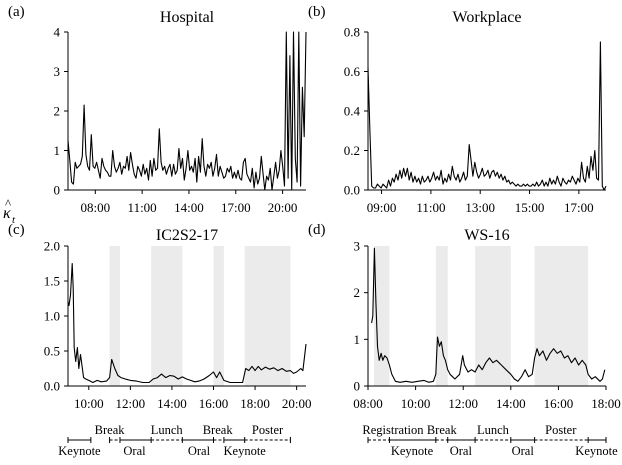  Describe the element at coordinates (486, 235) in the screenshot. I see `panel-title: WS-16` at that location.